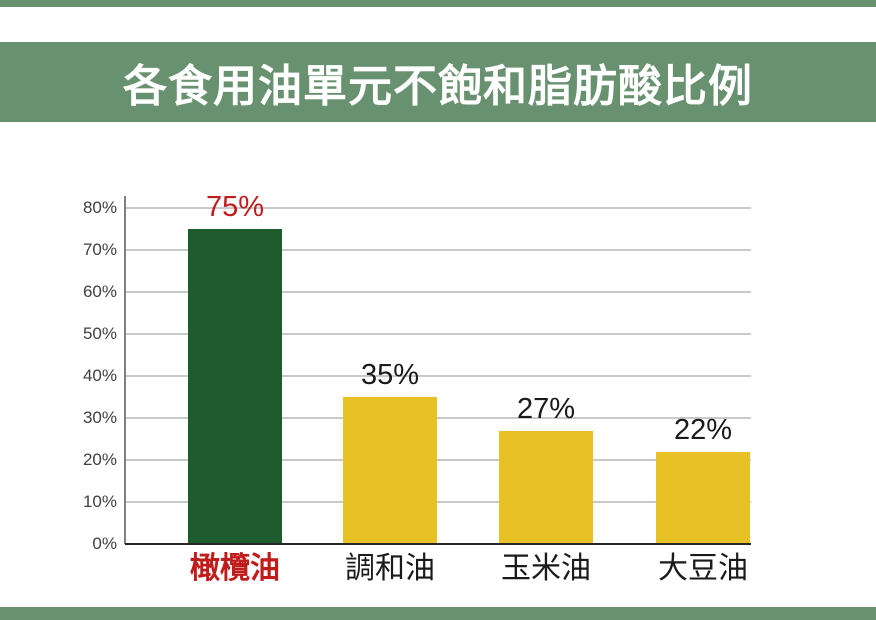 Image resolution: width=876 pixels, height=620 pixels. I want to click on y-axis-line, so click(125, 370).